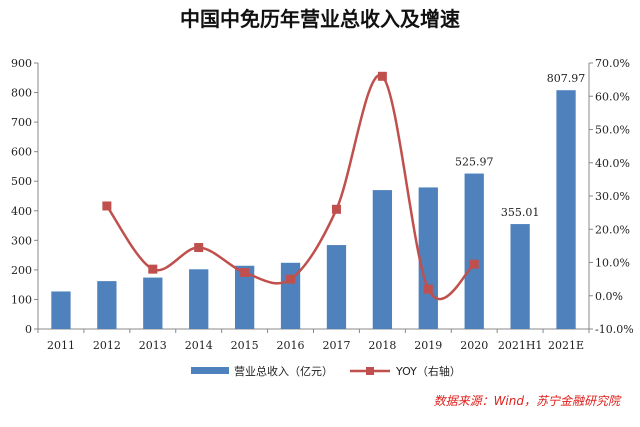 This screenshot has height=427, width=640. What do you see at coordinates (614, 329) in the screenshot?
I see `y-right-tick-label: -10.0%` at bounding box center [614, 329].